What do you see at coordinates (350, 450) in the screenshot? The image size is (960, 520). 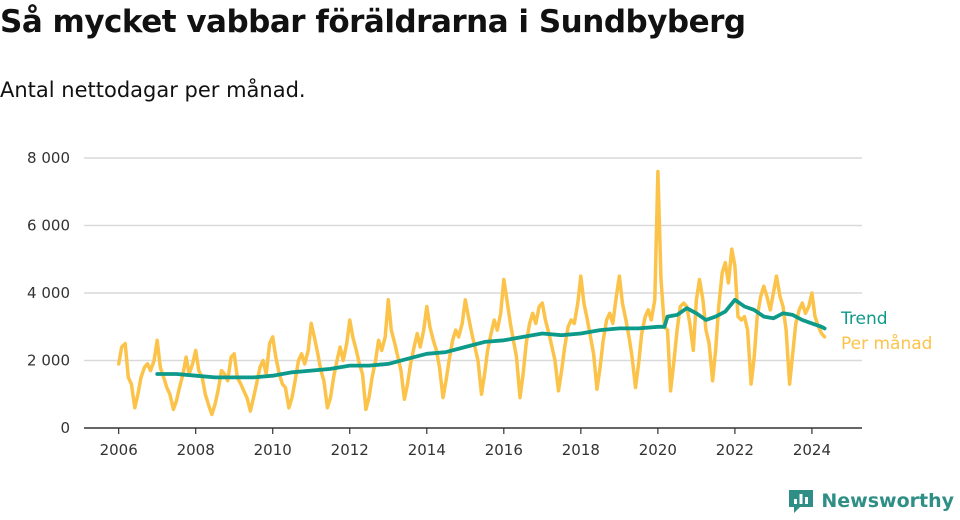 I see `x-tick-label: 2012` at bounding box center [350, 450].